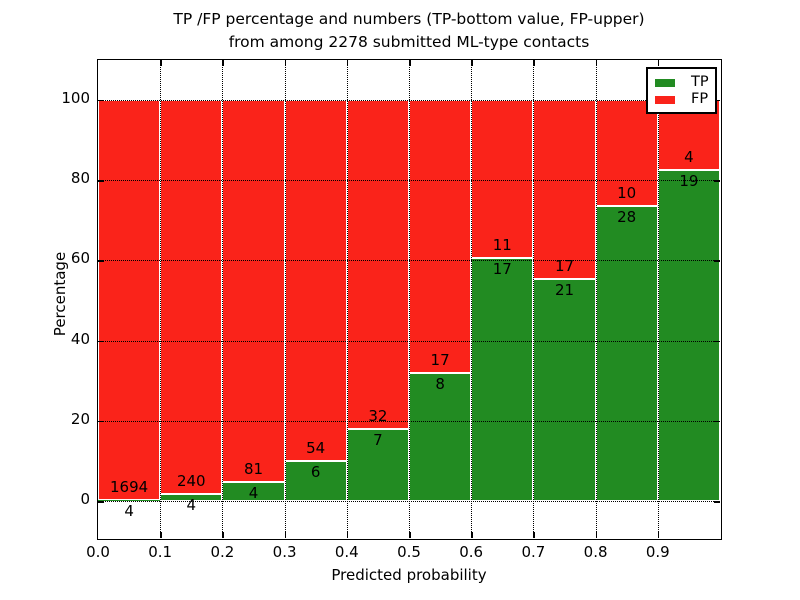 Image resolution: width=800 pixels, height=600 pixels. What do you see at coordinates (80, 338) in the screenshot?
I see `y-tick-label: 40` at bounding box center [80, 338].